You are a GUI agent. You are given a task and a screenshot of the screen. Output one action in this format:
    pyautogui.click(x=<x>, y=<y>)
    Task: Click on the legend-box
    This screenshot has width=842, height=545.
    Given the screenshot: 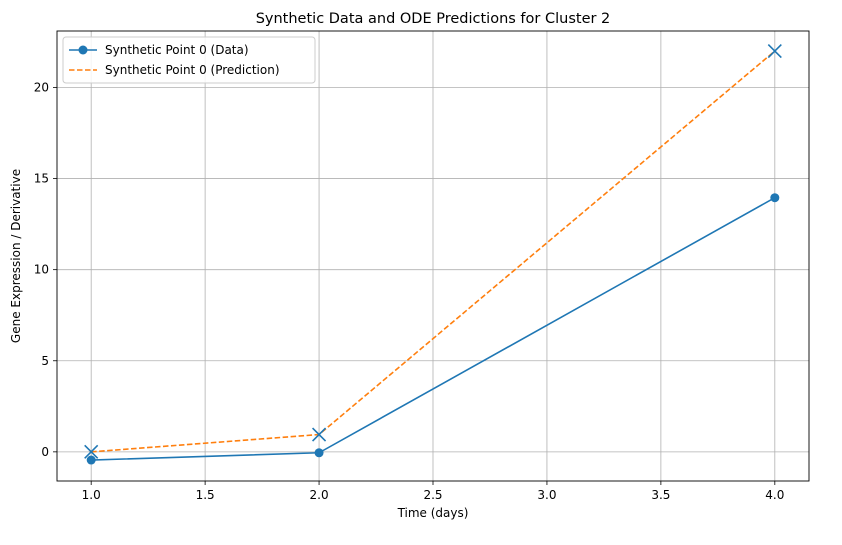 What is the action you would take?
    pyautogui.click(x=189, y=60)
    